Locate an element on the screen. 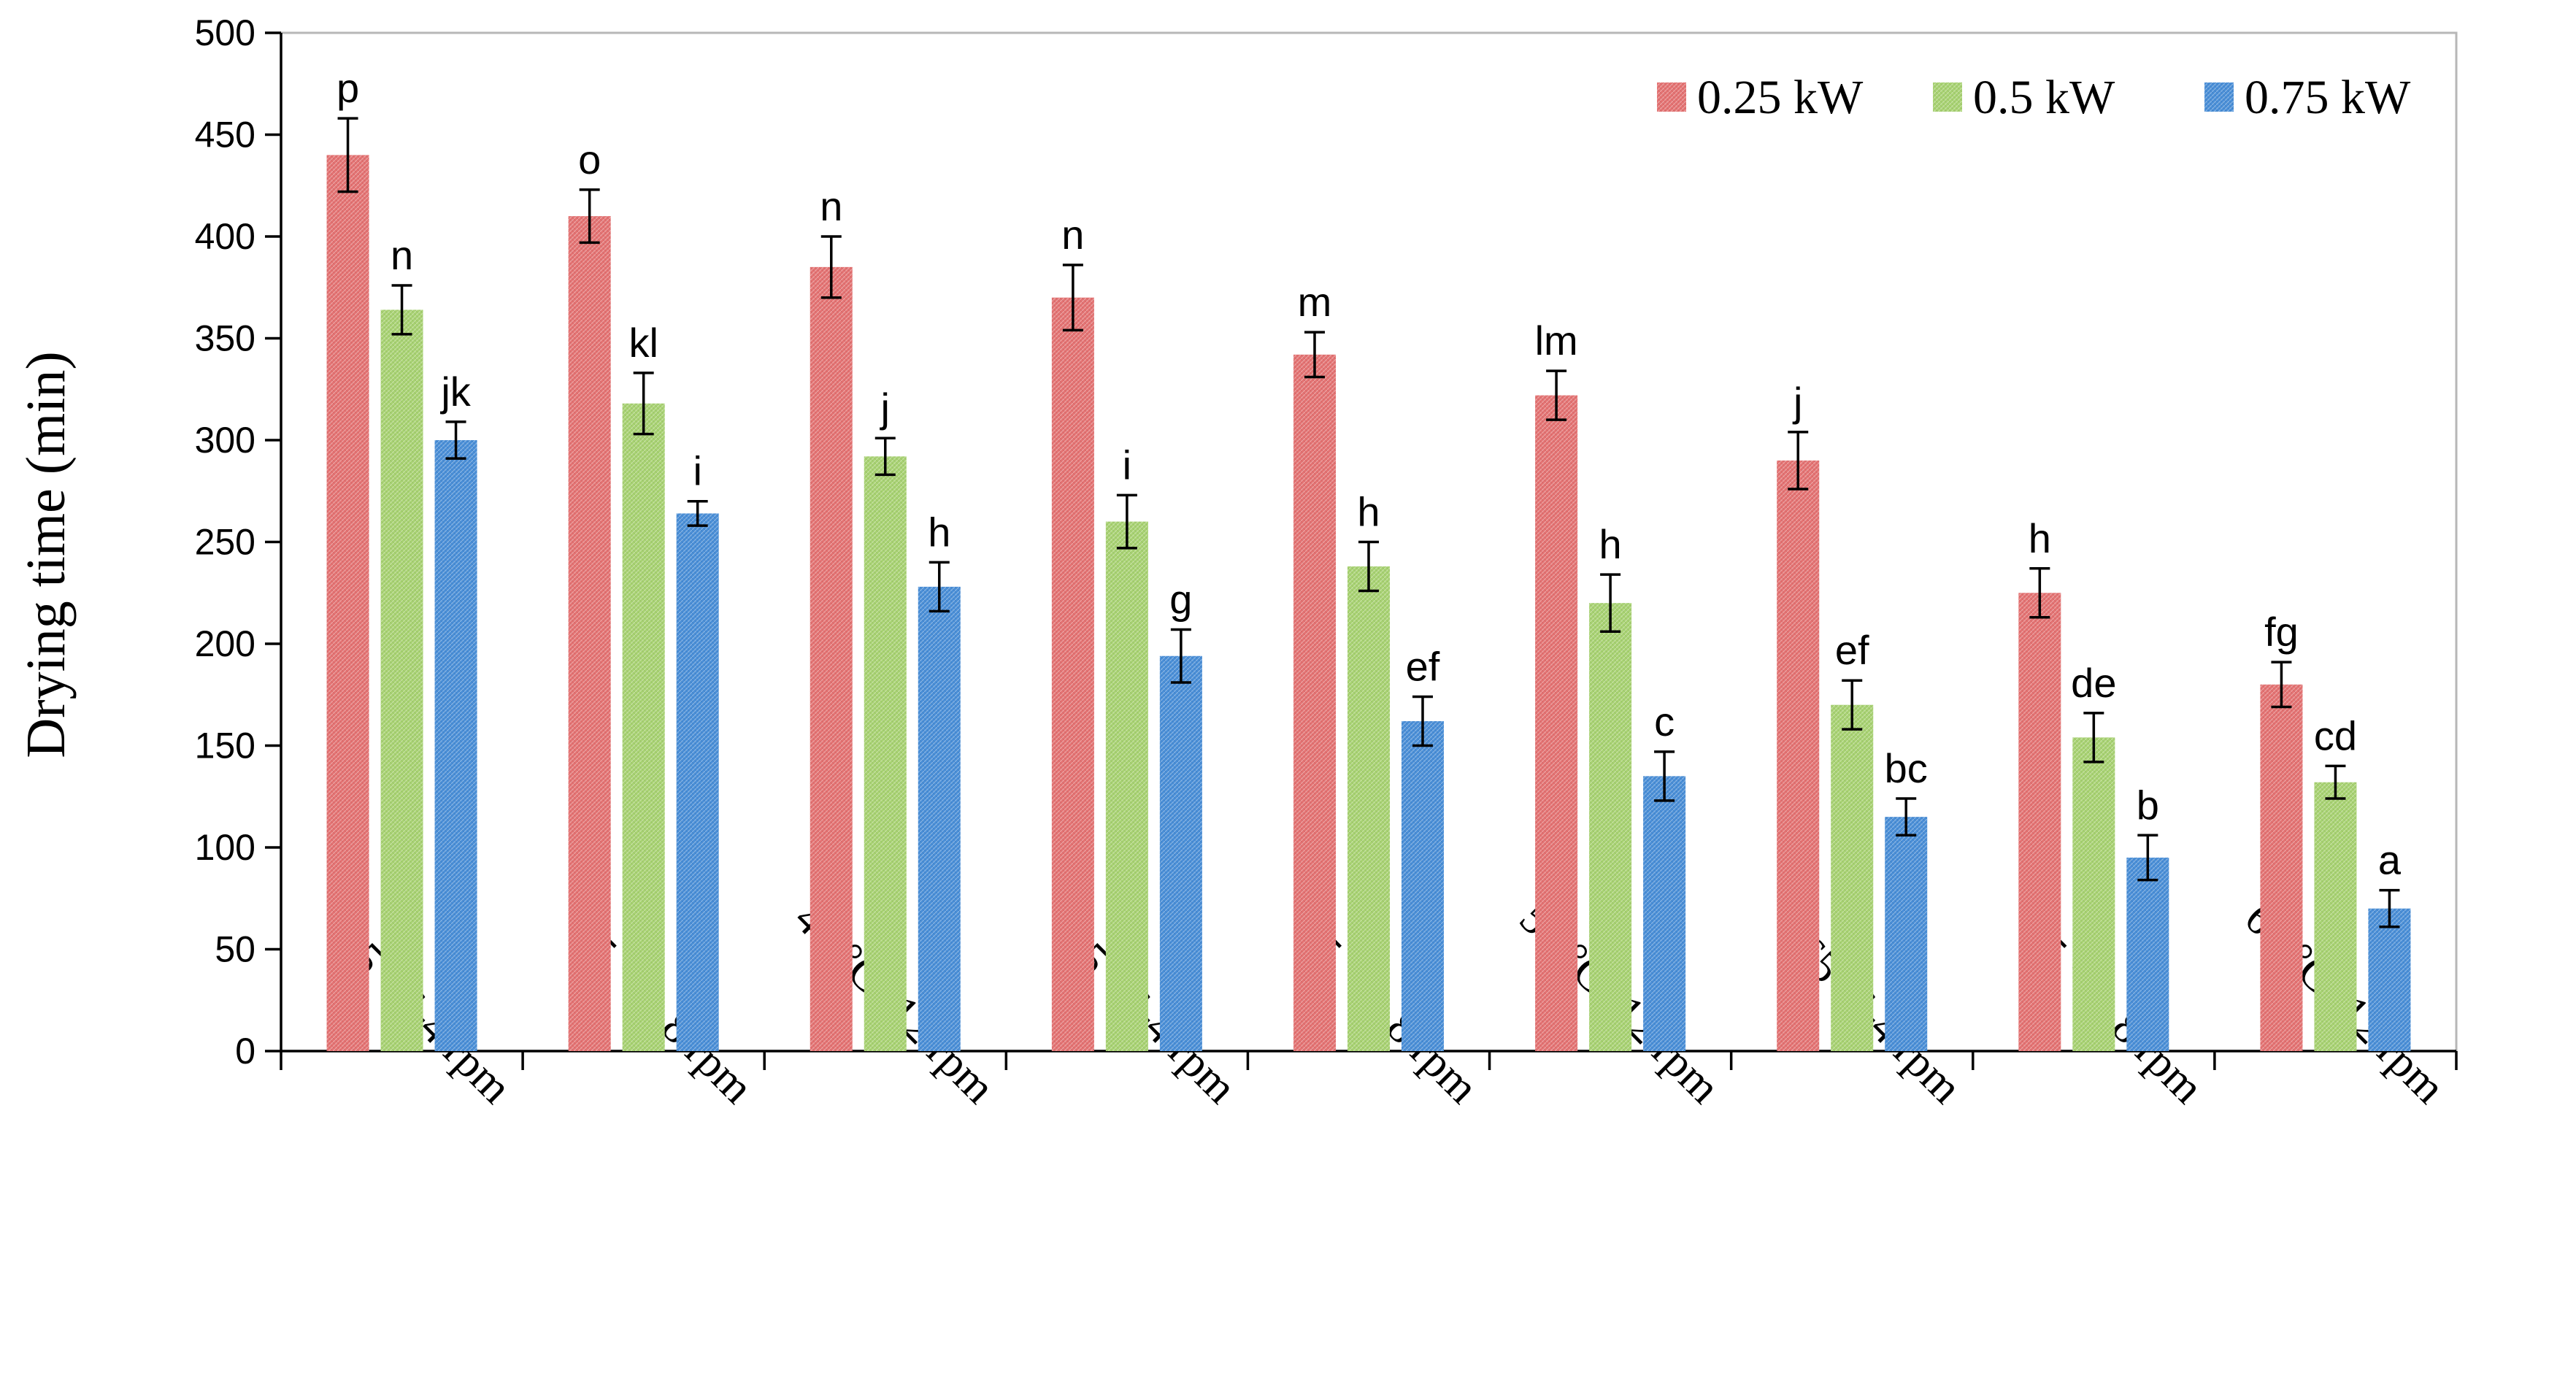 The width and height of the screenshot is (2576, 1381). significance-letter: de is located at coordinates (2093, 683).